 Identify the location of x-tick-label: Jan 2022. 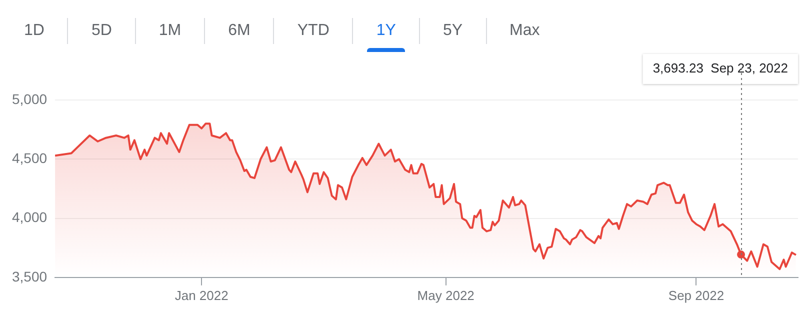
(201, 295).